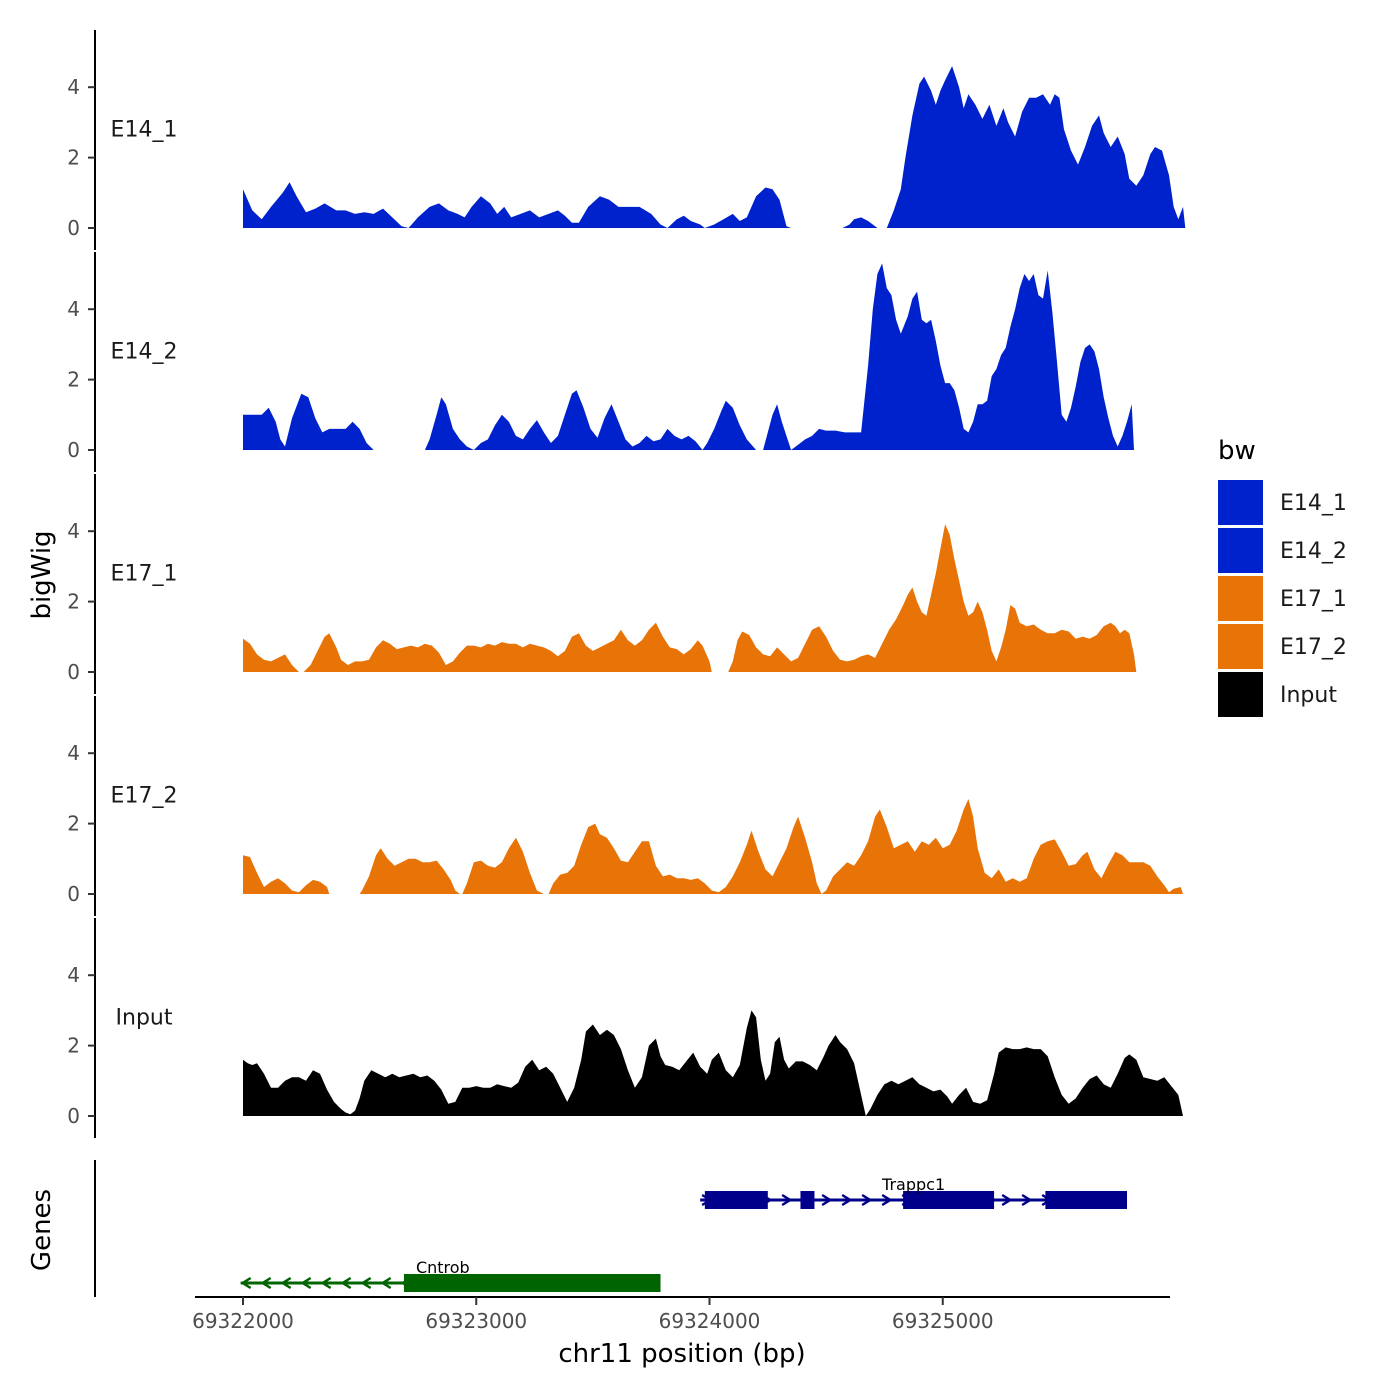 This screenshot has width=1400, height=1400. What do you see at coordinates (1308, 695) in the screenshot?
I see `legend-label: Input` at bounding box center [1308, 695].